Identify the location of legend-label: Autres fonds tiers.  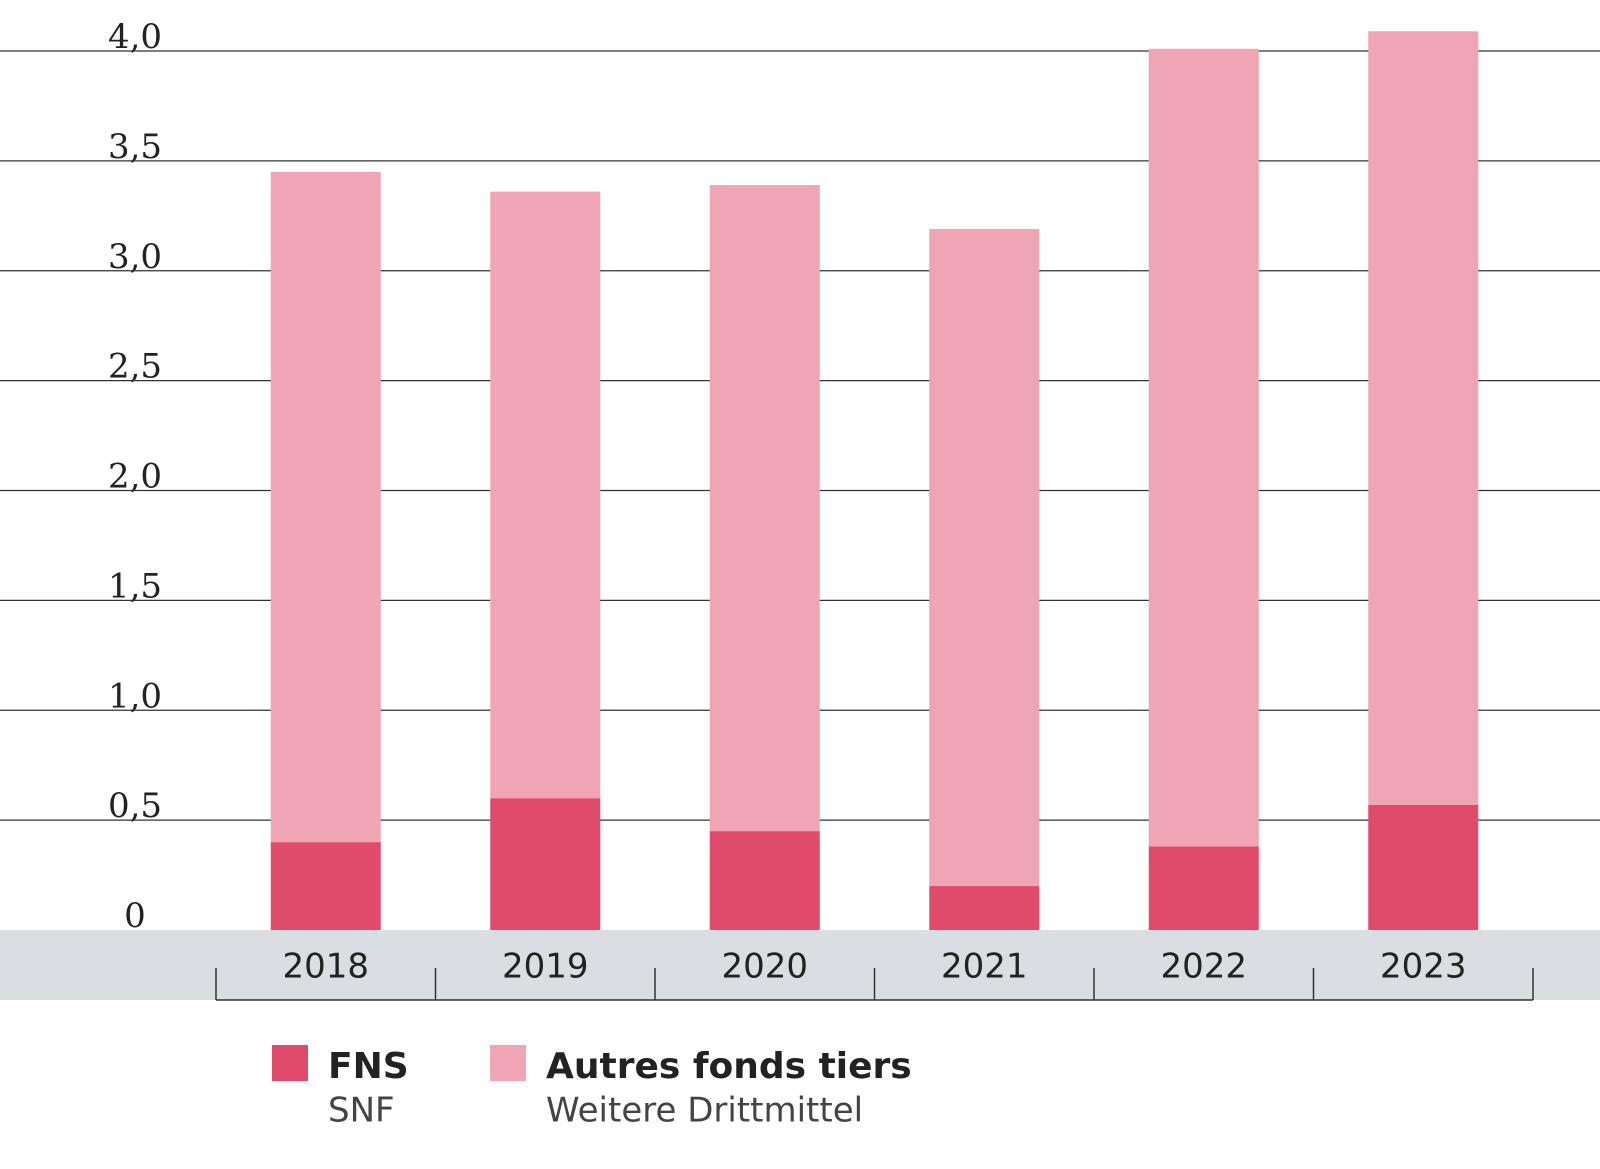
(729, 1066).